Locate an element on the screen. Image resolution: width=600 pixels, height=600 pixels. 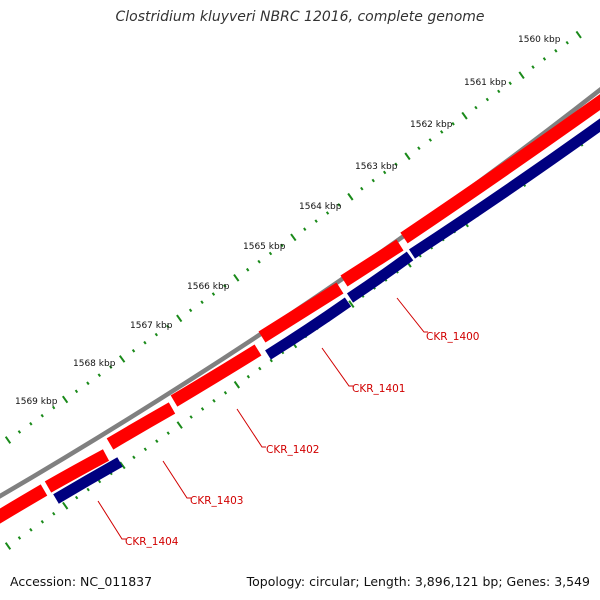
scale-label-1567: 1567 kbp is located at coordinates (151, 326).